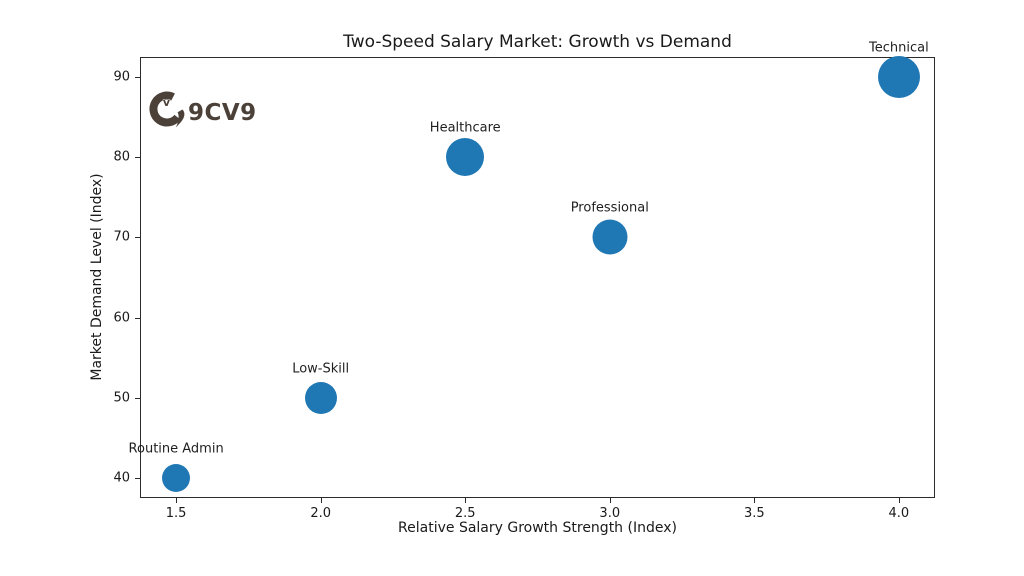 The height and width of the screenshot is (576, 1024). What do you see at coordinates (465, 128) in the screenshot?
I see `point-label: Healthcare` at bounding box center [465, 128].